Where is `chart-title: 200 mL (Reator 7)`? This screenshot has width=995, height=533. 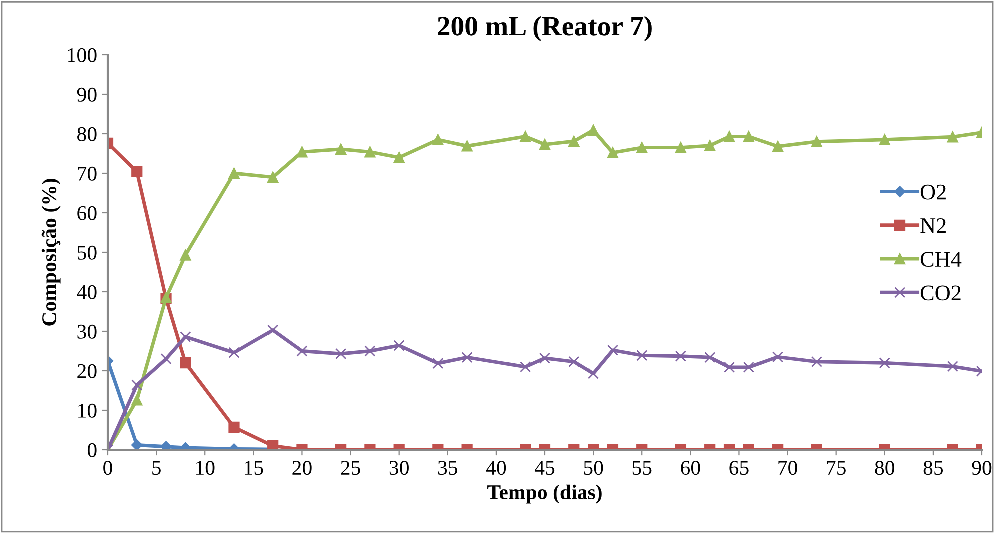 chart-title: 200 mL (Reator 7) is located at coordinates (545, 29).